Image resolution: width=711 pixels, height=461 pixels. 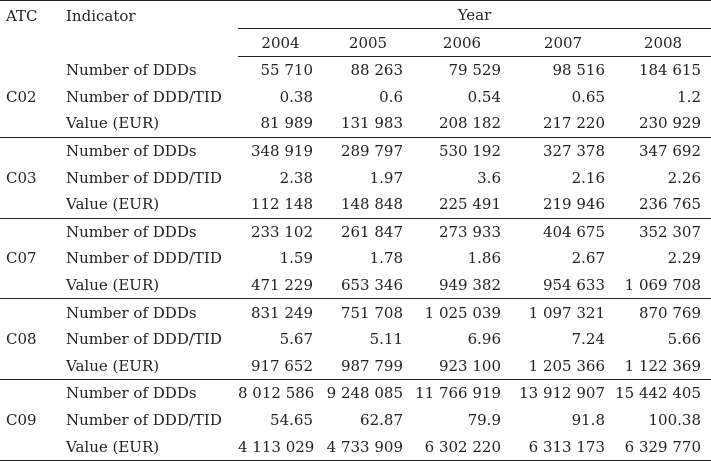 I want to click on value-cell: 653 346, so click(x=368, y=285).